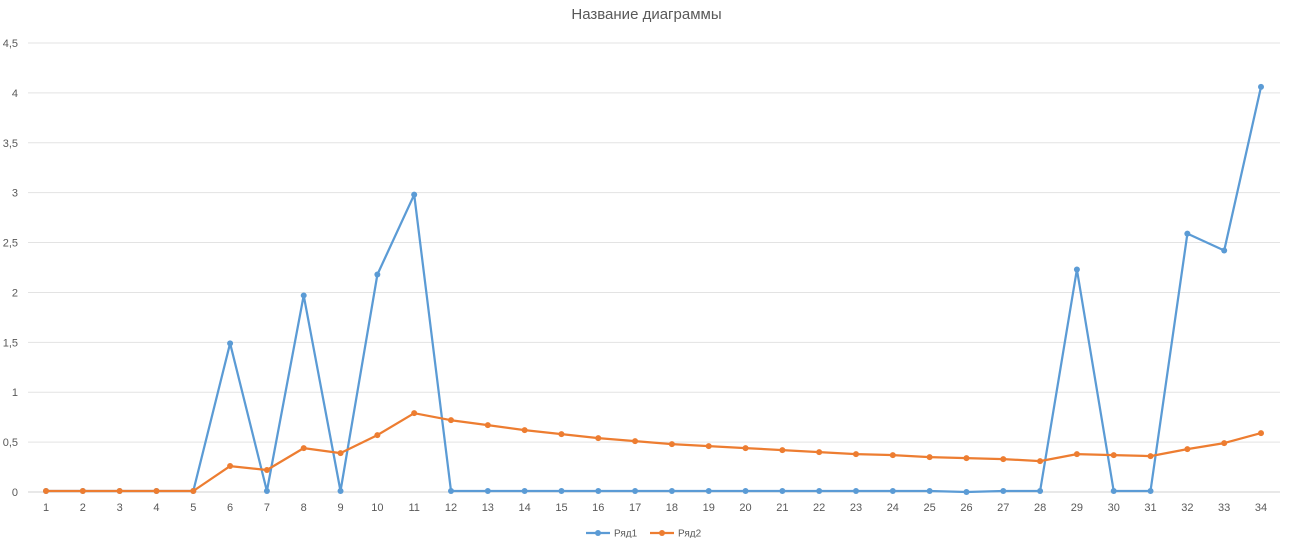 The width and height of the screenshot is (1293, 538). What do you see at coordinates (626, 533) in the screenshot?
I see `legend-label: Ряд1` at bounding box center [626, 533].